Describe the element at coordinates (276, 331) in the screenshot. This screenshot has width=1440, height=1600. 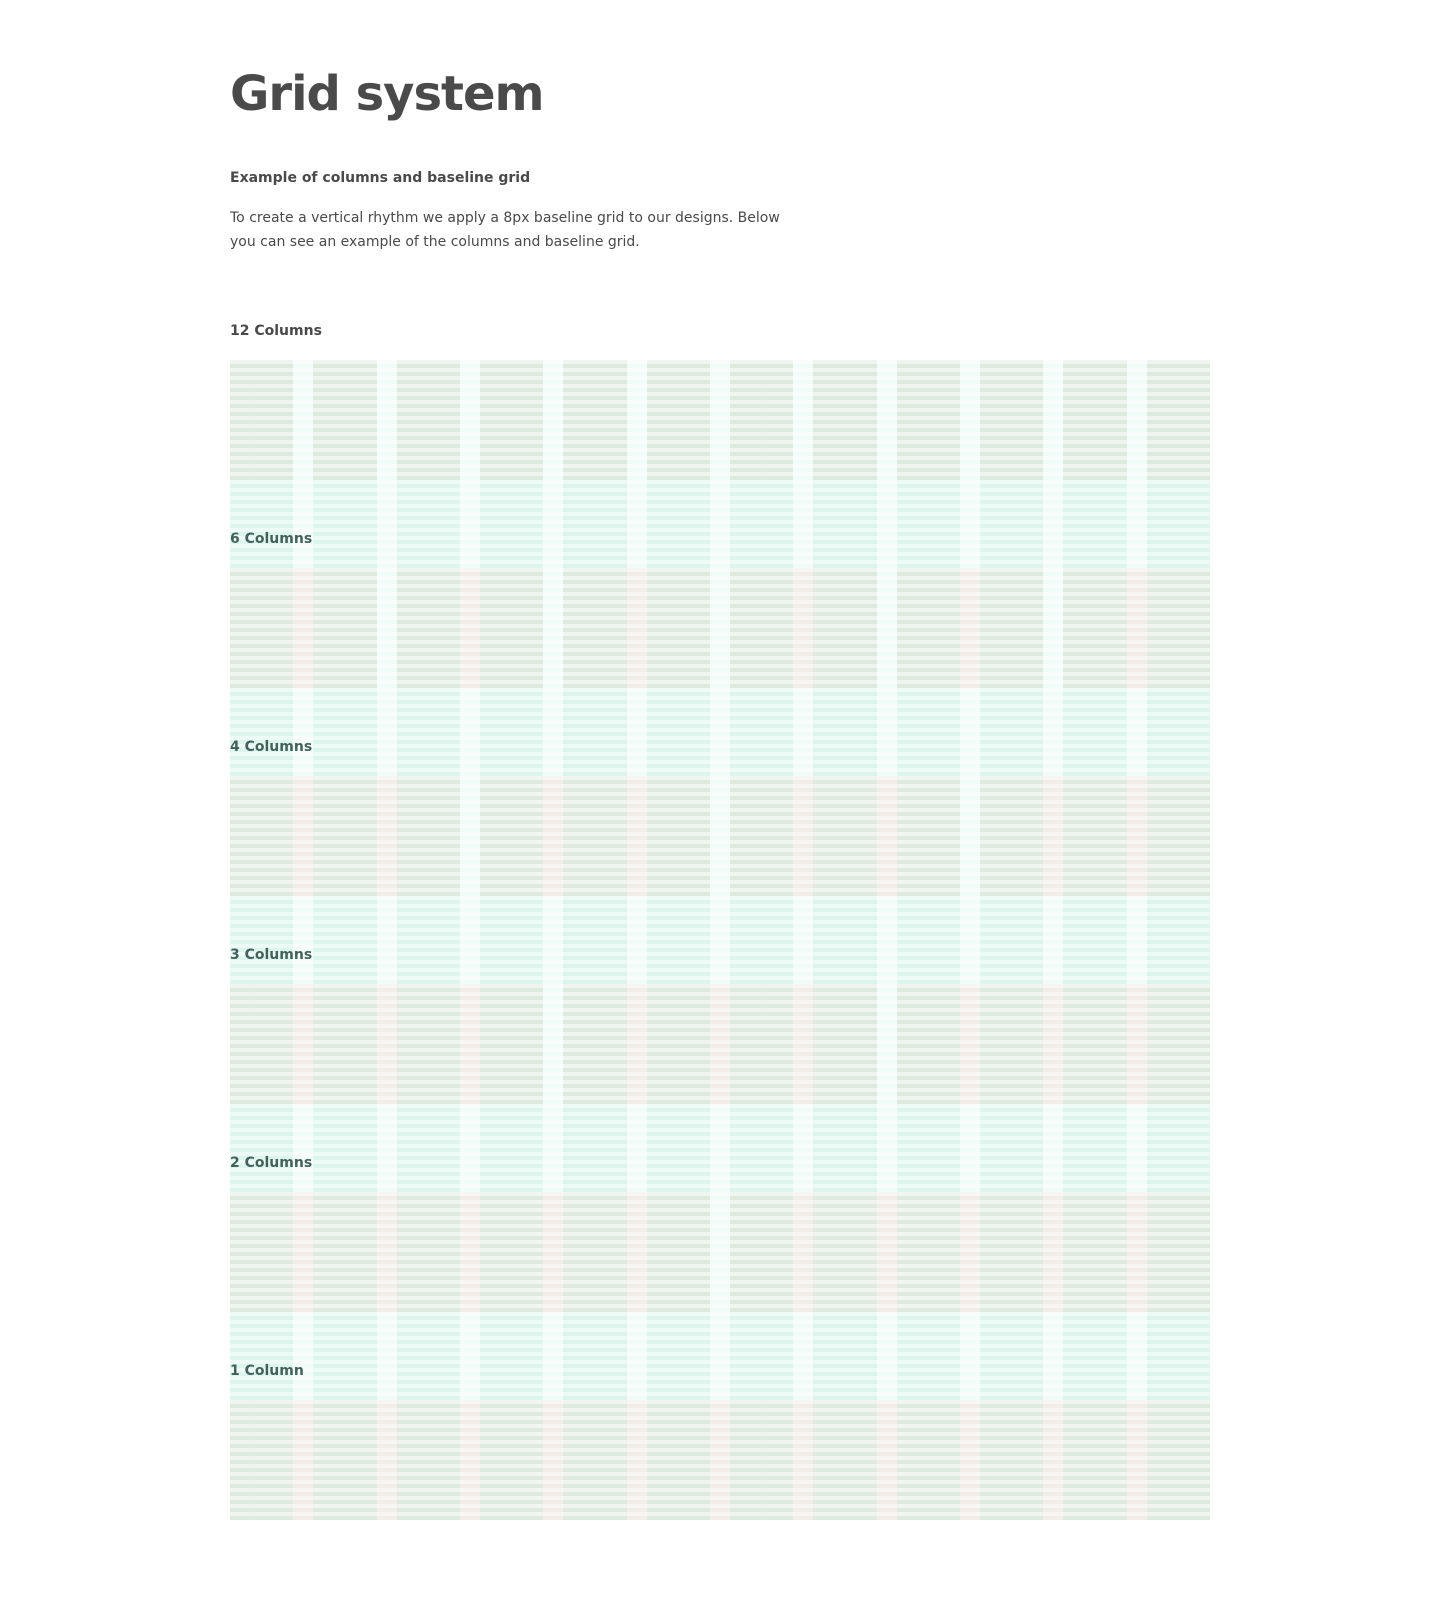
I see `row-label: 12 Columns` at that location.